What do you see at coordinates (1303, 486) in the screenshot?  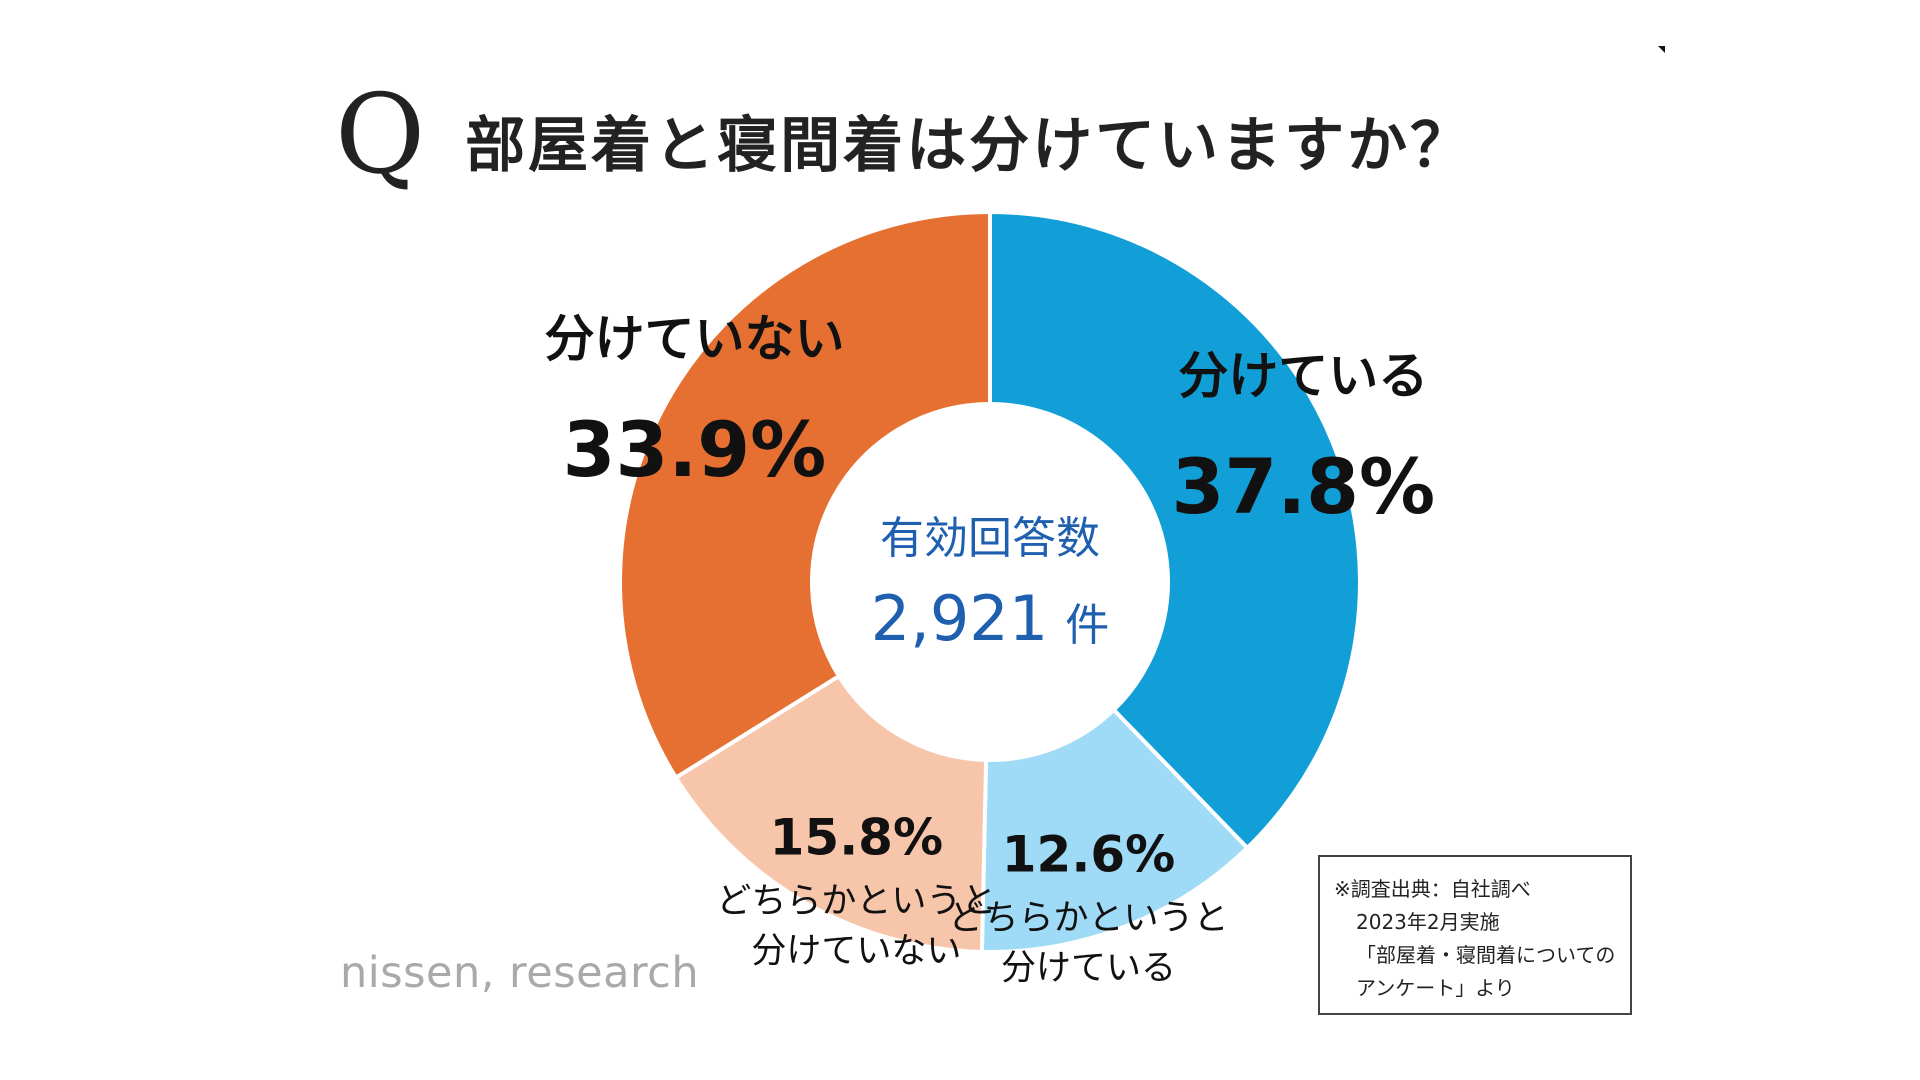 I see `slice-value-0: 37.8%` at bounding box center [1303, 486].